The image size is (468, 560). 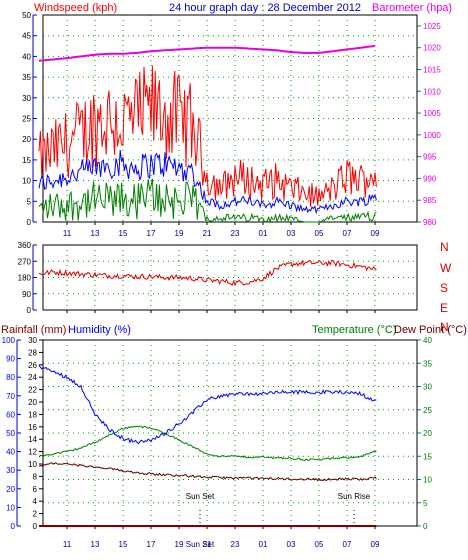 What do you see at coordinates (26, 56) in the screenshot?
I see `y-tick-label-left: 40` at bounding box center [26, 56].